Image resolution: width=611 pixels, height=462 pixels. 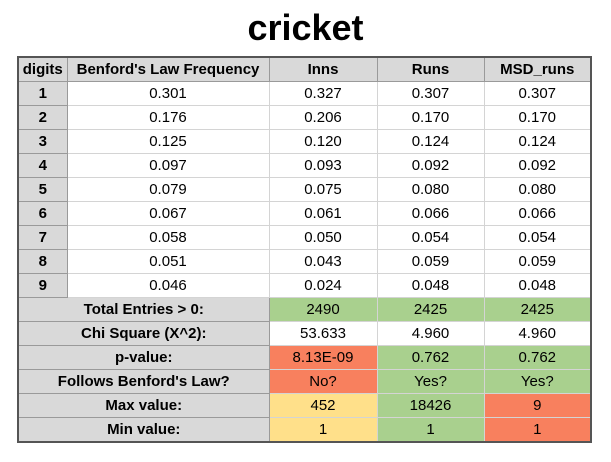 What do you see at coordinates (143, 309) in the screenshot?
I see `stat-label: Total Entries > 0:` at bounding box center [143, 309].